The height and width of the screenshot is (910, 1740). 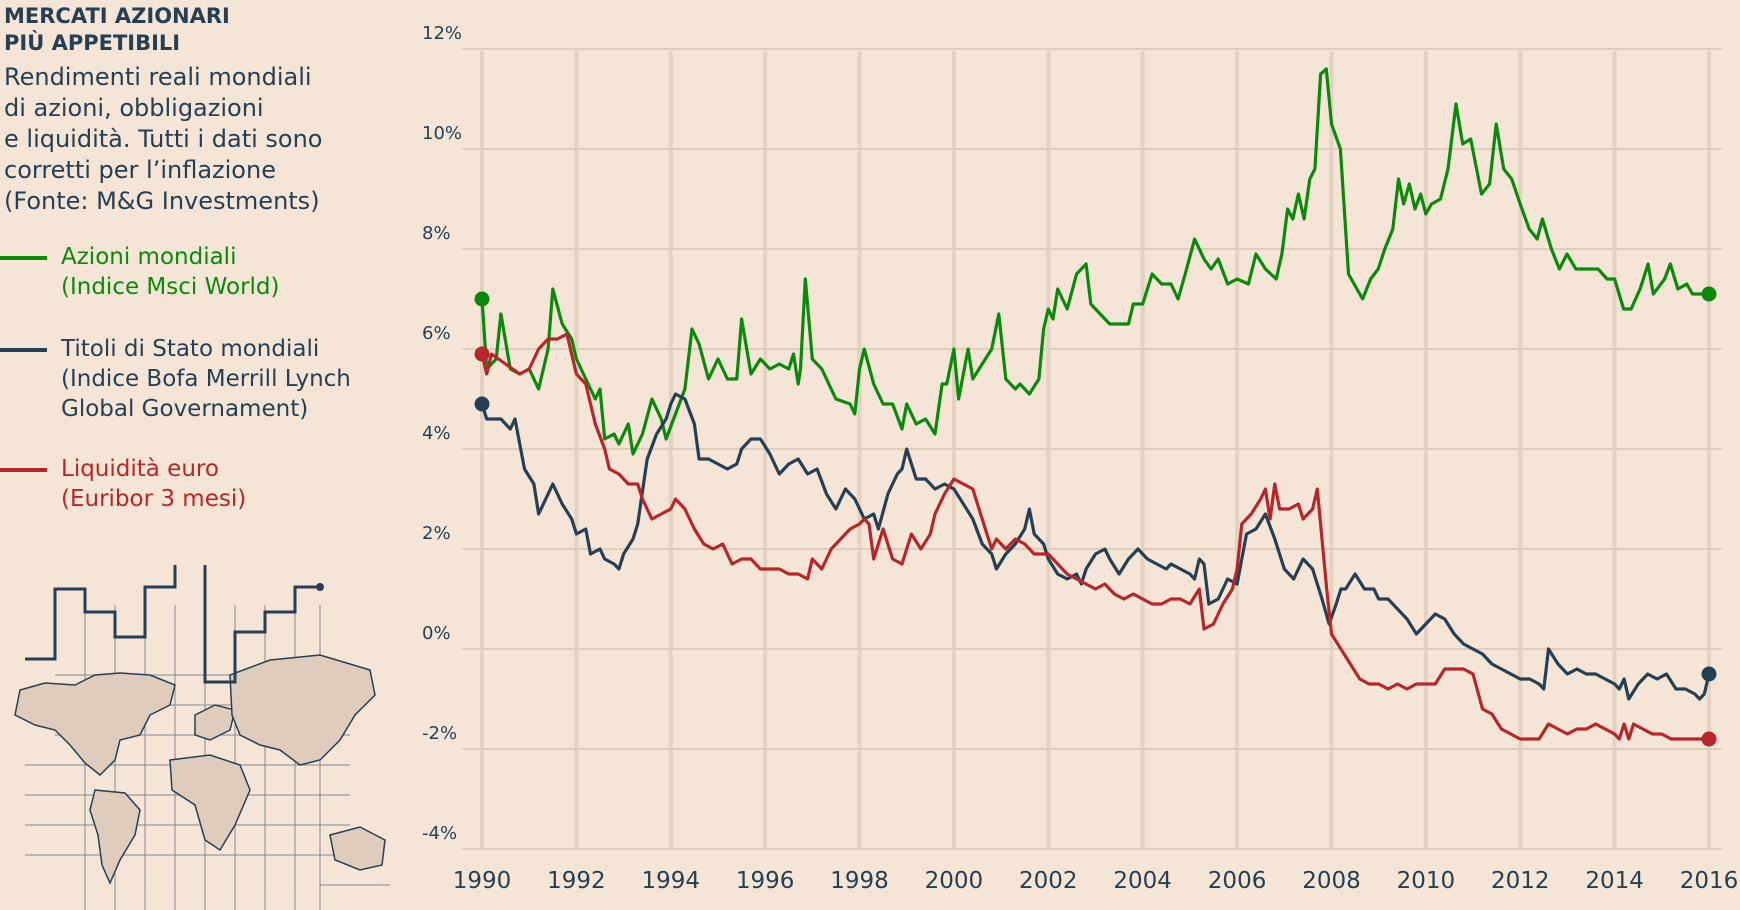 I want to click on legend-label: (Indice Bofa Merrill Lynch, so click(x=206, y=379).